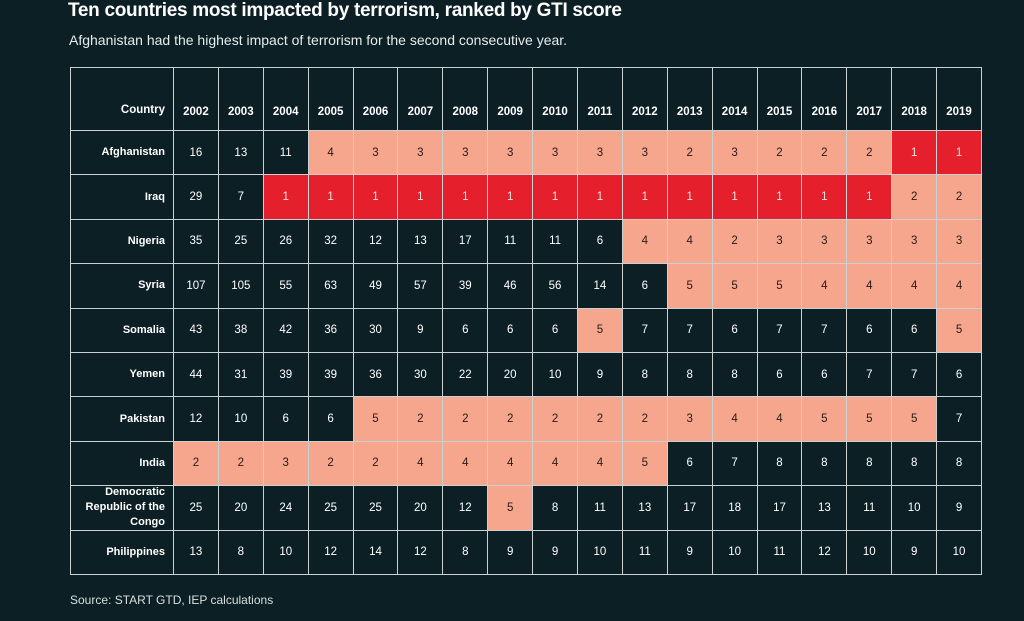 The height and width of the screenshot is (621, 1024). I want to click on country-name: Democratic Republic of the Congo, so click(122, 508).